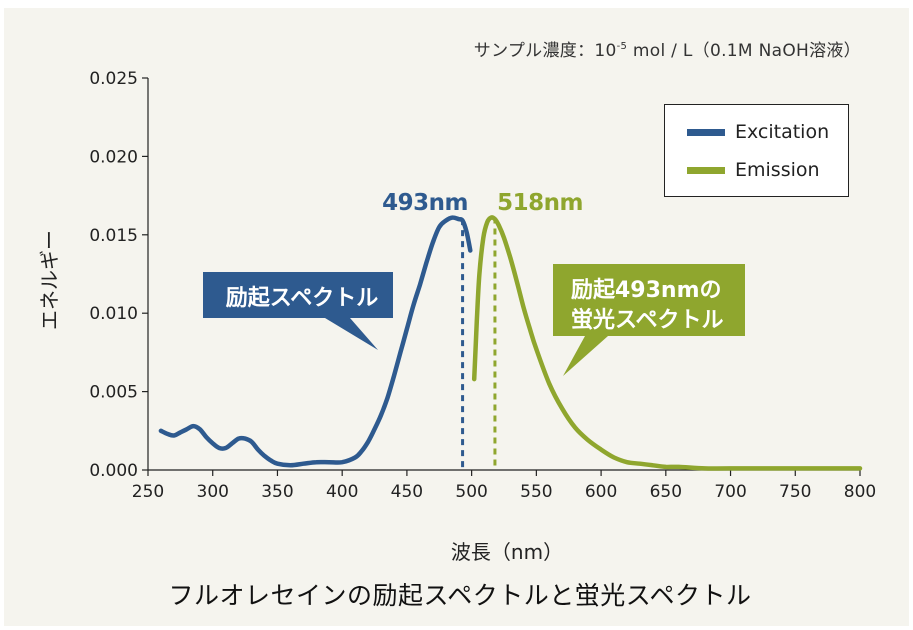 The image size is (913, 630). I want to click on series-line-excitation, so click(315, 341).